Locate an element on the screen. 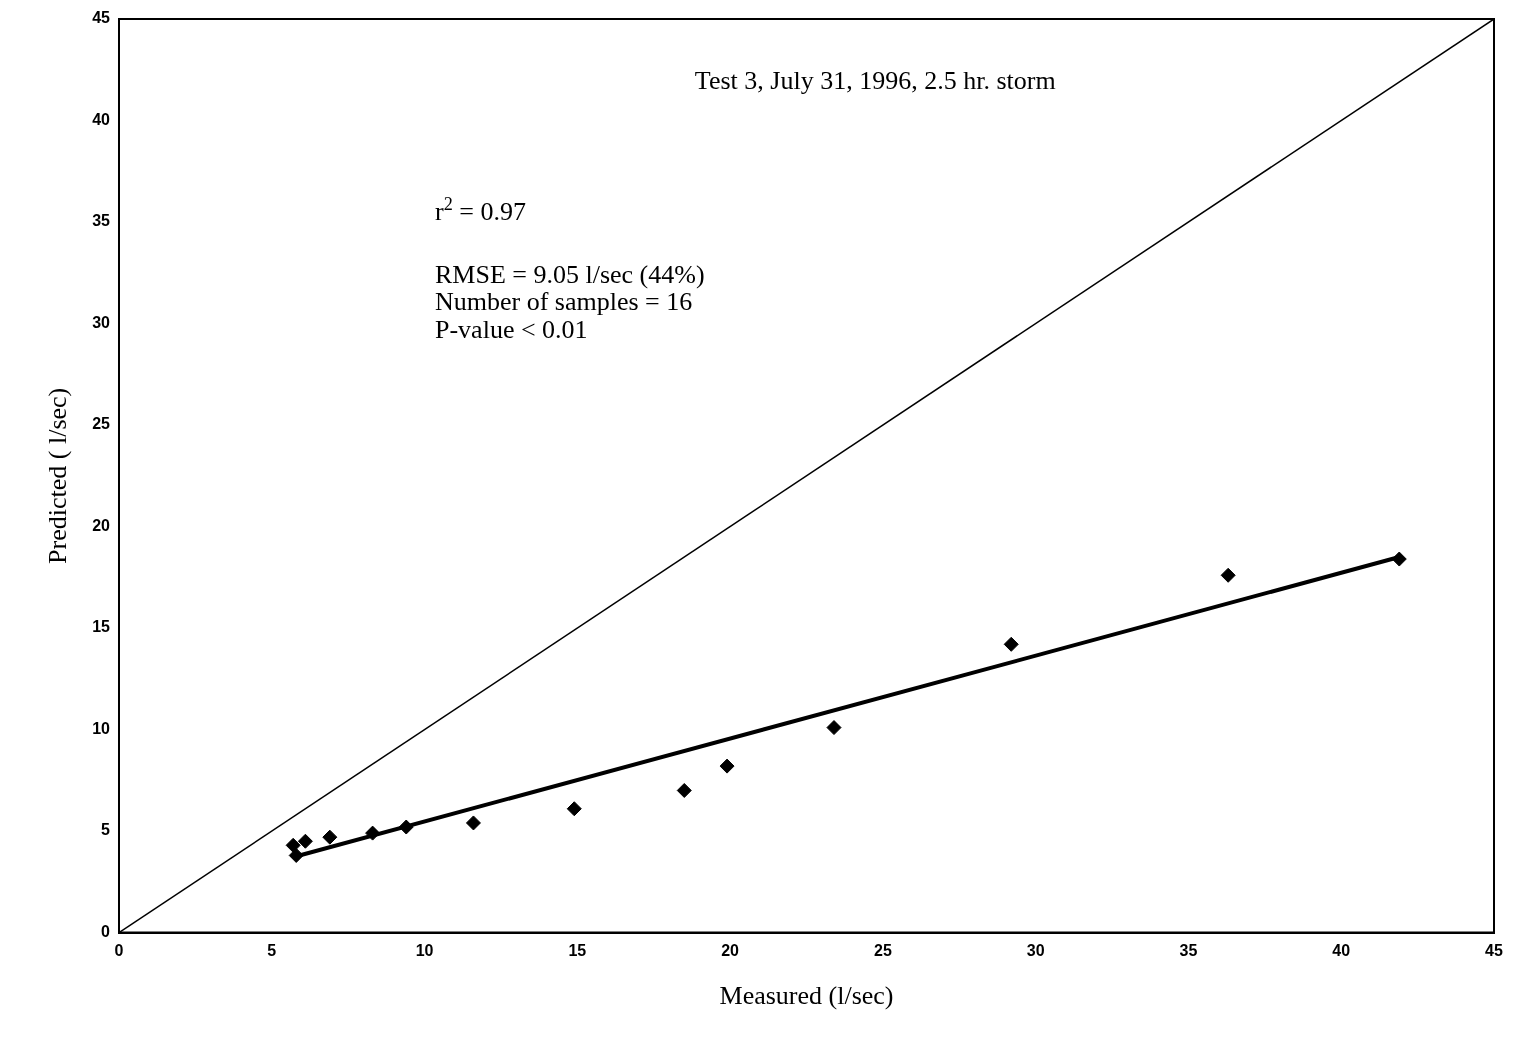 This screenshot has width=1513, height=1045. annotation: RMSE = 9.05 l/sec (44%) is located at coordinates (570, 274).